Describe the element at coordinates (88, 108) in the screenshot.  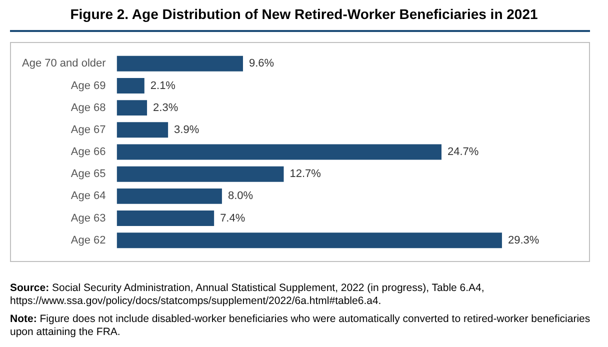
I see `y-tick-label: Age 68` at that location.